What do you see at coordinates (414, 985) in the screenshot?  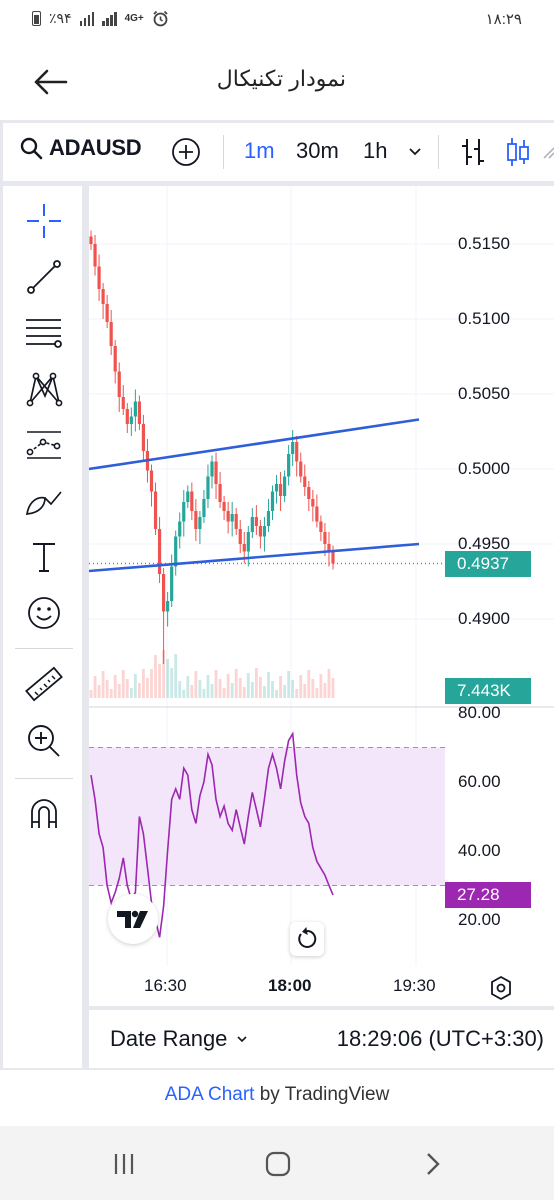 I see `time-tick: 19:30` at bounding box center [414, 985].